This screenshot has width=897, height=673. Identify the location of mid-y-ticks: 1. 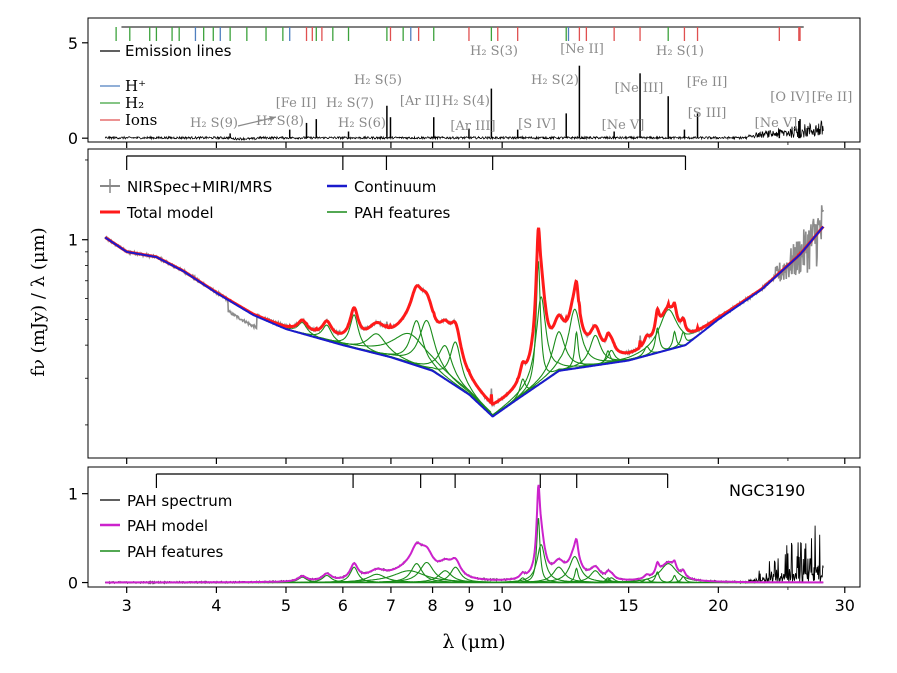
(78, 292).